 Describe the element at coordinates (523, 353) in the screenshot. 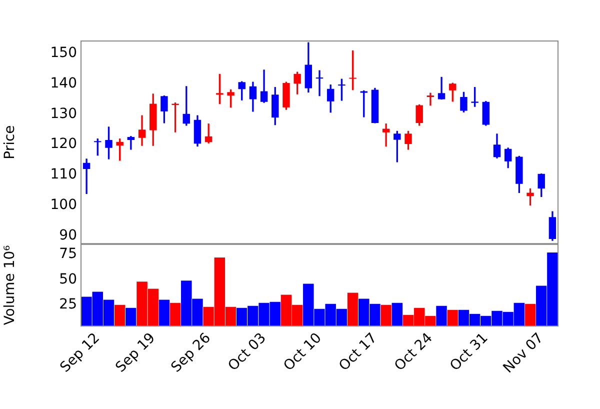

I see `x-tick-label: Nov 07` at that location.